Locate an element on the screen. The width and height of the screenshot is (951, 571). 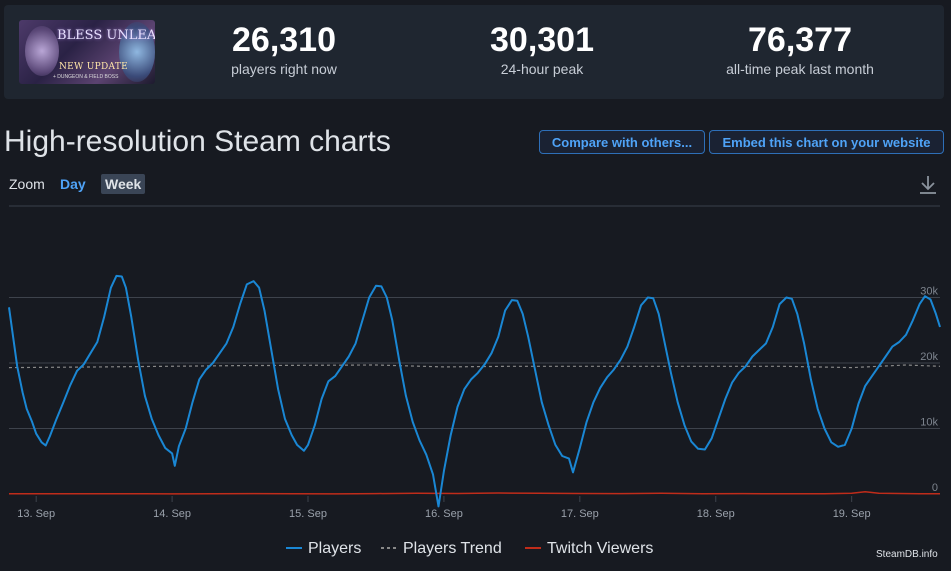
legend-twitch-viewers: Twitch Viewers is located at coordinates (589, 549).